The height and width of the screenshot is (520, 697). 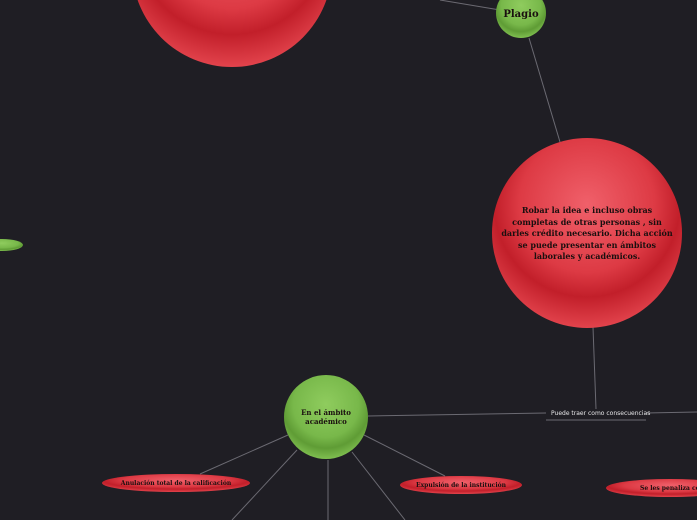 I want to click on penaliza-node, so click(x=651, y=488).